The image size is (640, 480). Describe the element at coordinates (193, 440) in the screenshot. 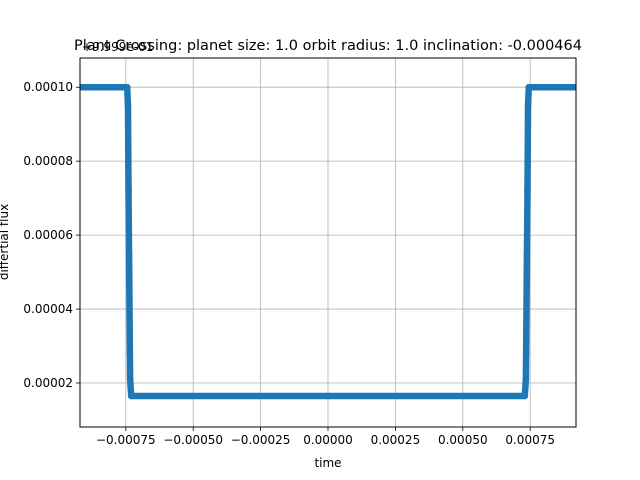

I see `x-tick-label: −0.00050` at that location.